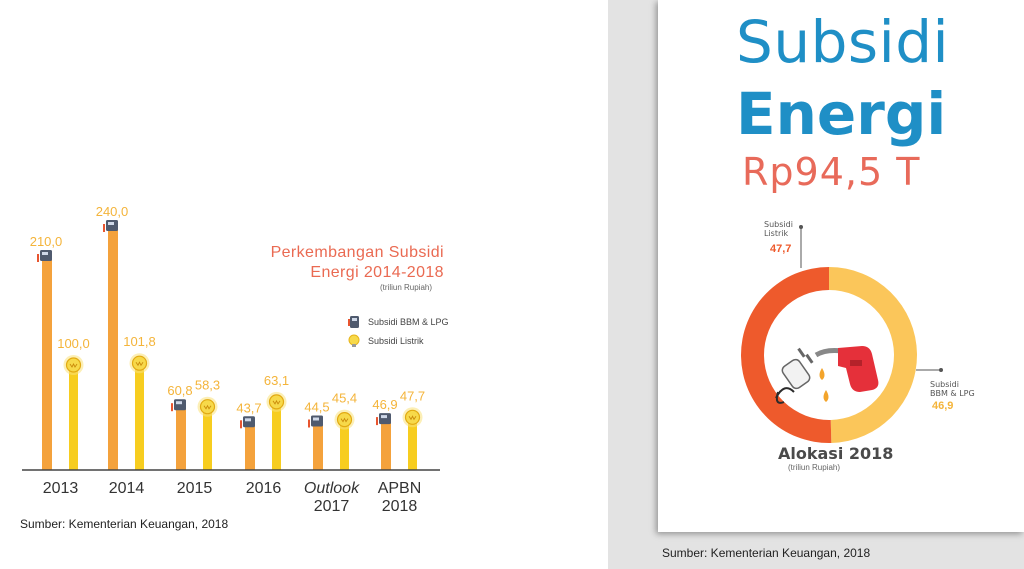  What do you see at coordinates (396, 341) in the screenshot?
I see `legend-listrik-label: Subsidi Listrik` at bounding box center [396, 341].